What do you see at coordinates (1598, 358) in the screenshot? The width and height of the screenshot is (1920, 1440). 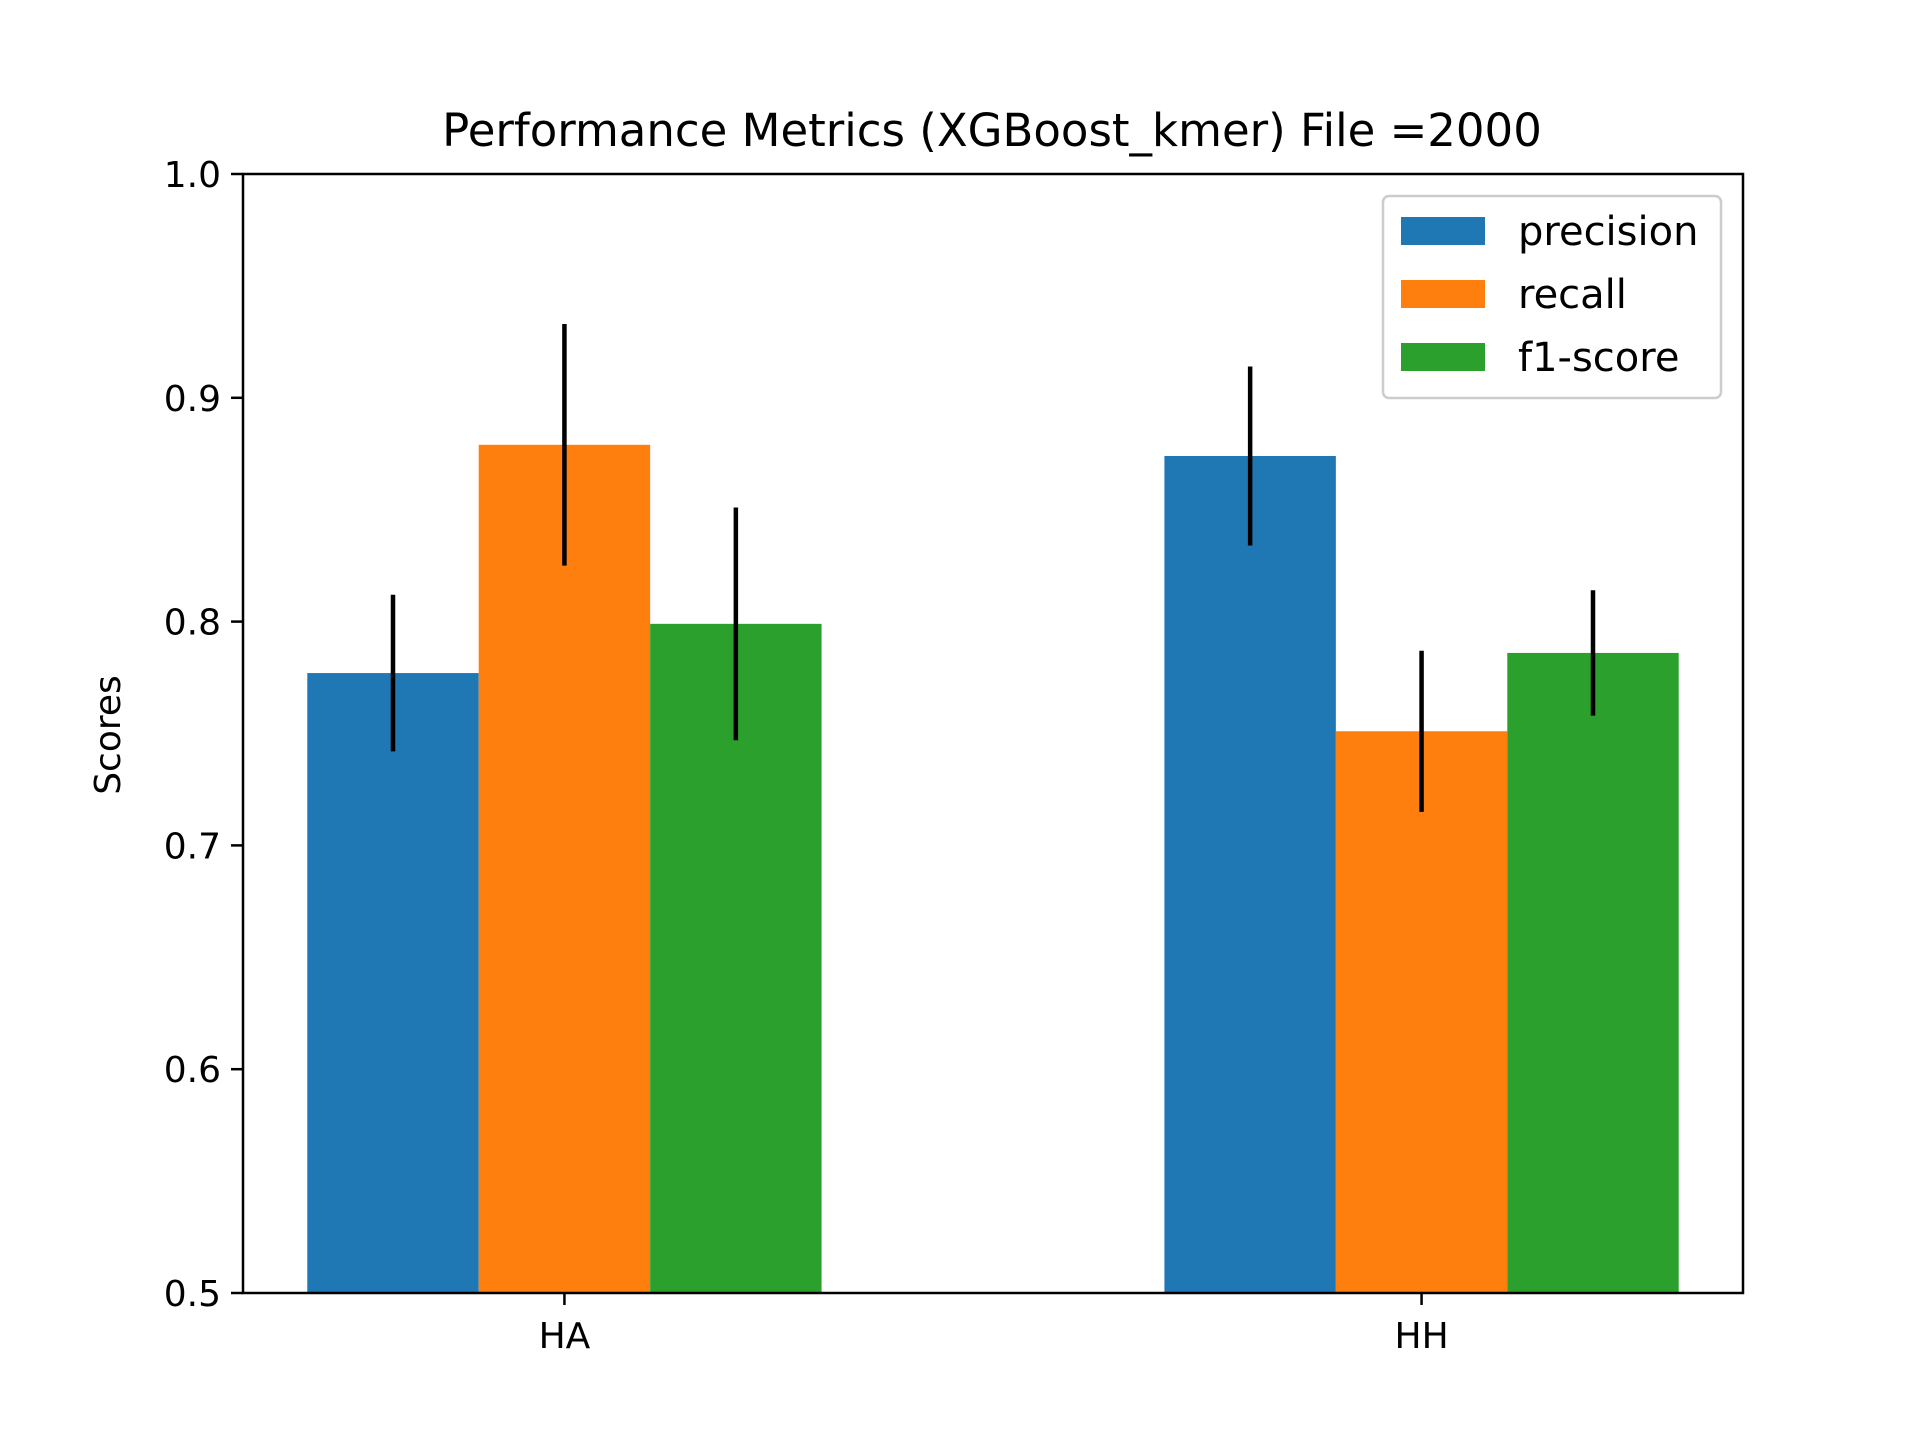 I see `legend-label-f1-score: f1-score` at bounding box center [1598, 358].